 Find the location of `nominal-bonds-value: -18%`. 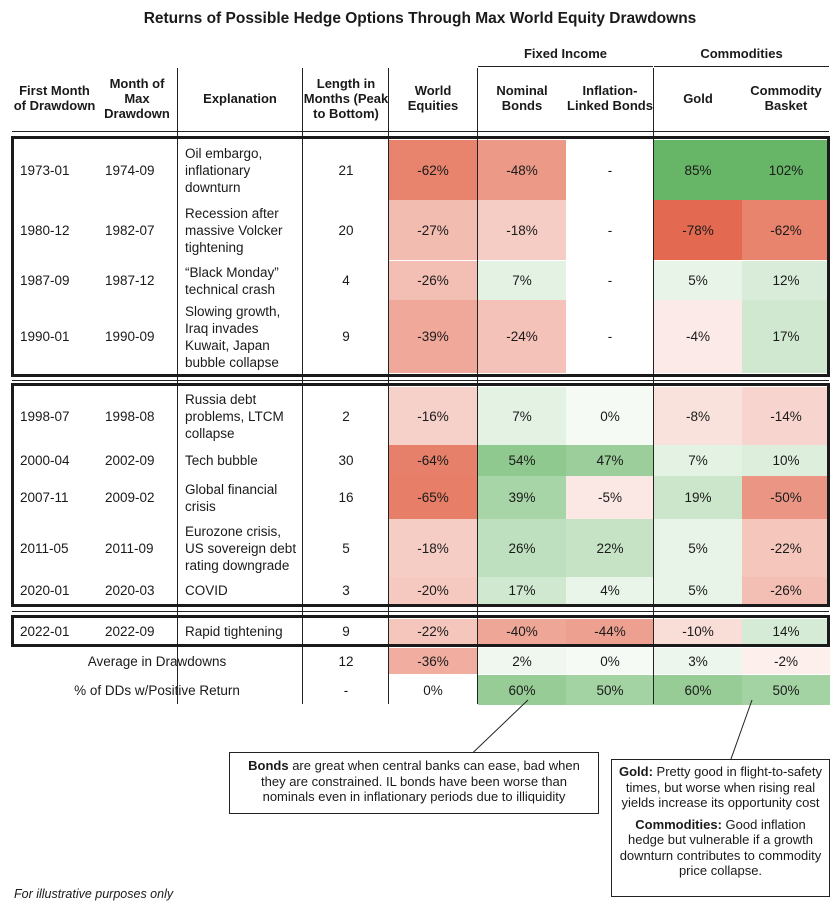

nominal-bonds-value: -18% is located at coordinates (522, 230).